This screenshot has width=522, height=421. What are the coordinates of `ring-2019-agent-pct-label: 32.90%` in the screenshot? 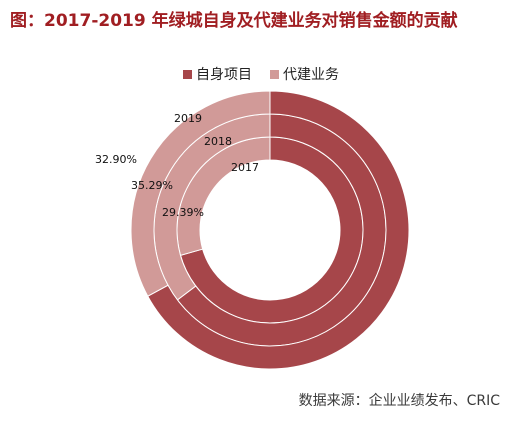 It's located at (116, 159).